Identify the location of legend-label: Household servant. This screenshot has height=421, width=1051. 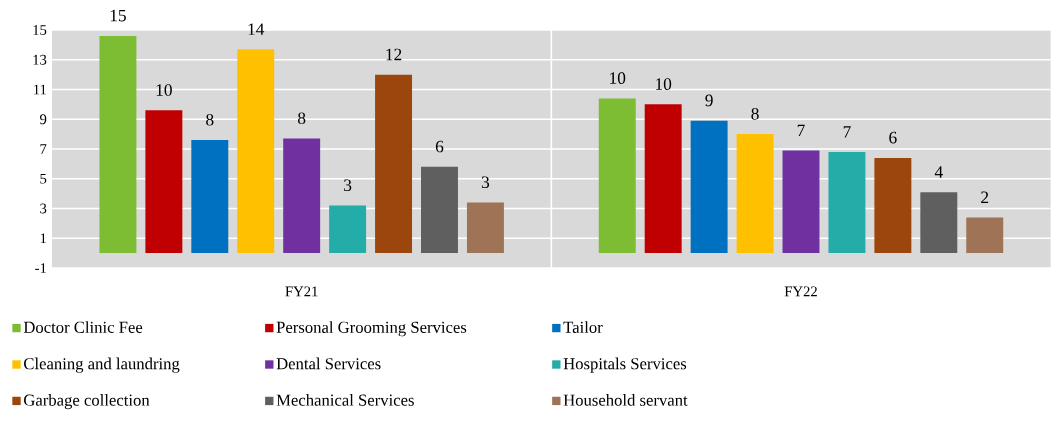
(625, 400).